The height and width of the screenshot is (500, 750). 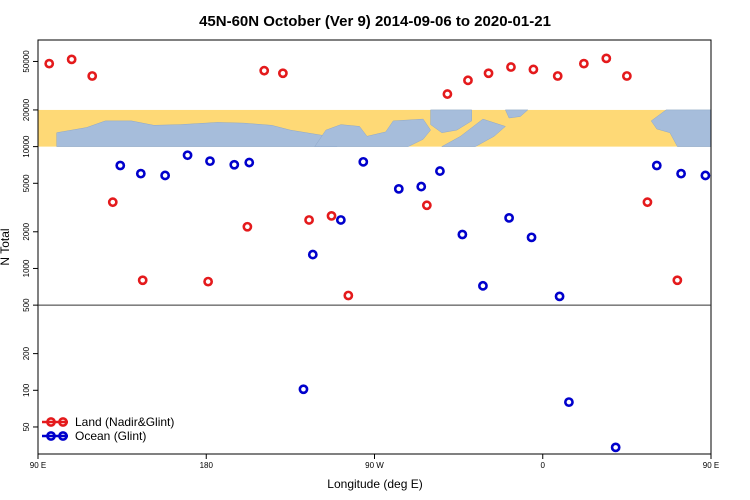 What do you see at coordinates (543, 465) in the screenshot?
I see `x-tick-label: 0` at bounding box center [543, 465].